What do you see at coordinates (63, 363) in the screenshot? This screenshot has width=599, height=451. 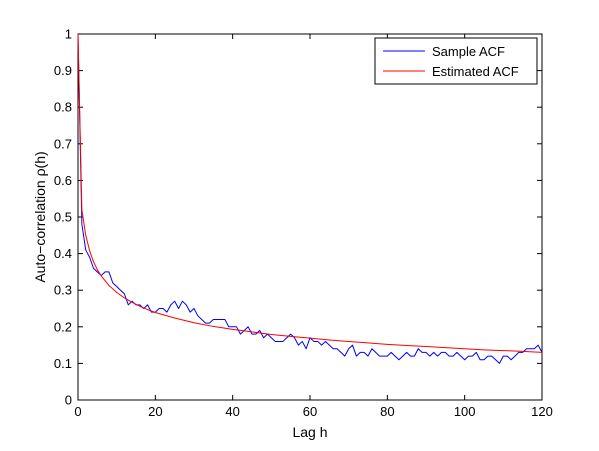 I see `y-tick-label: 0.1` at bounding box center [63, 363].